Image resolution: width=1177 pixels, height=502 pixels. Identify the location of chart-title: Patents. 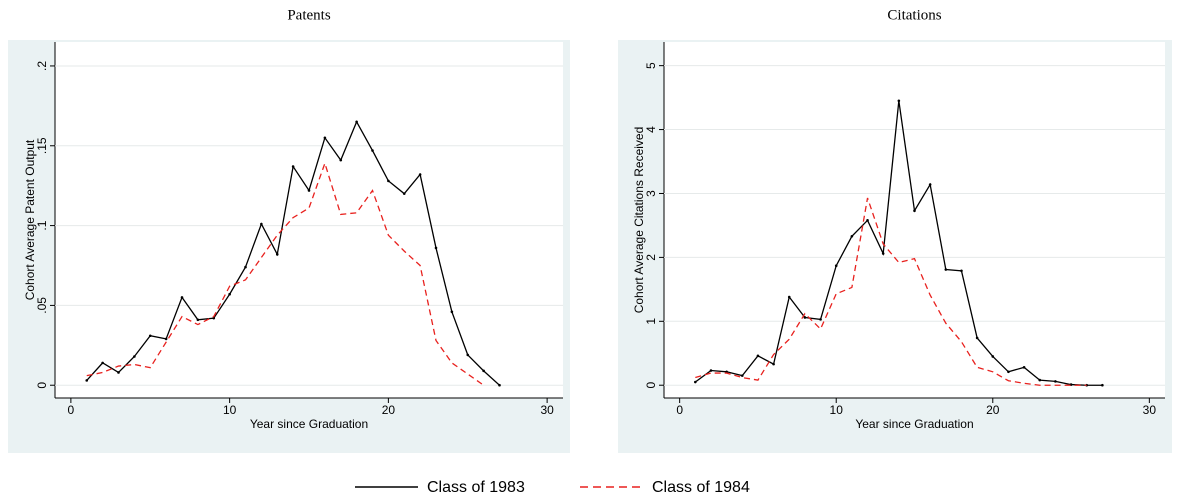
(308, 15).